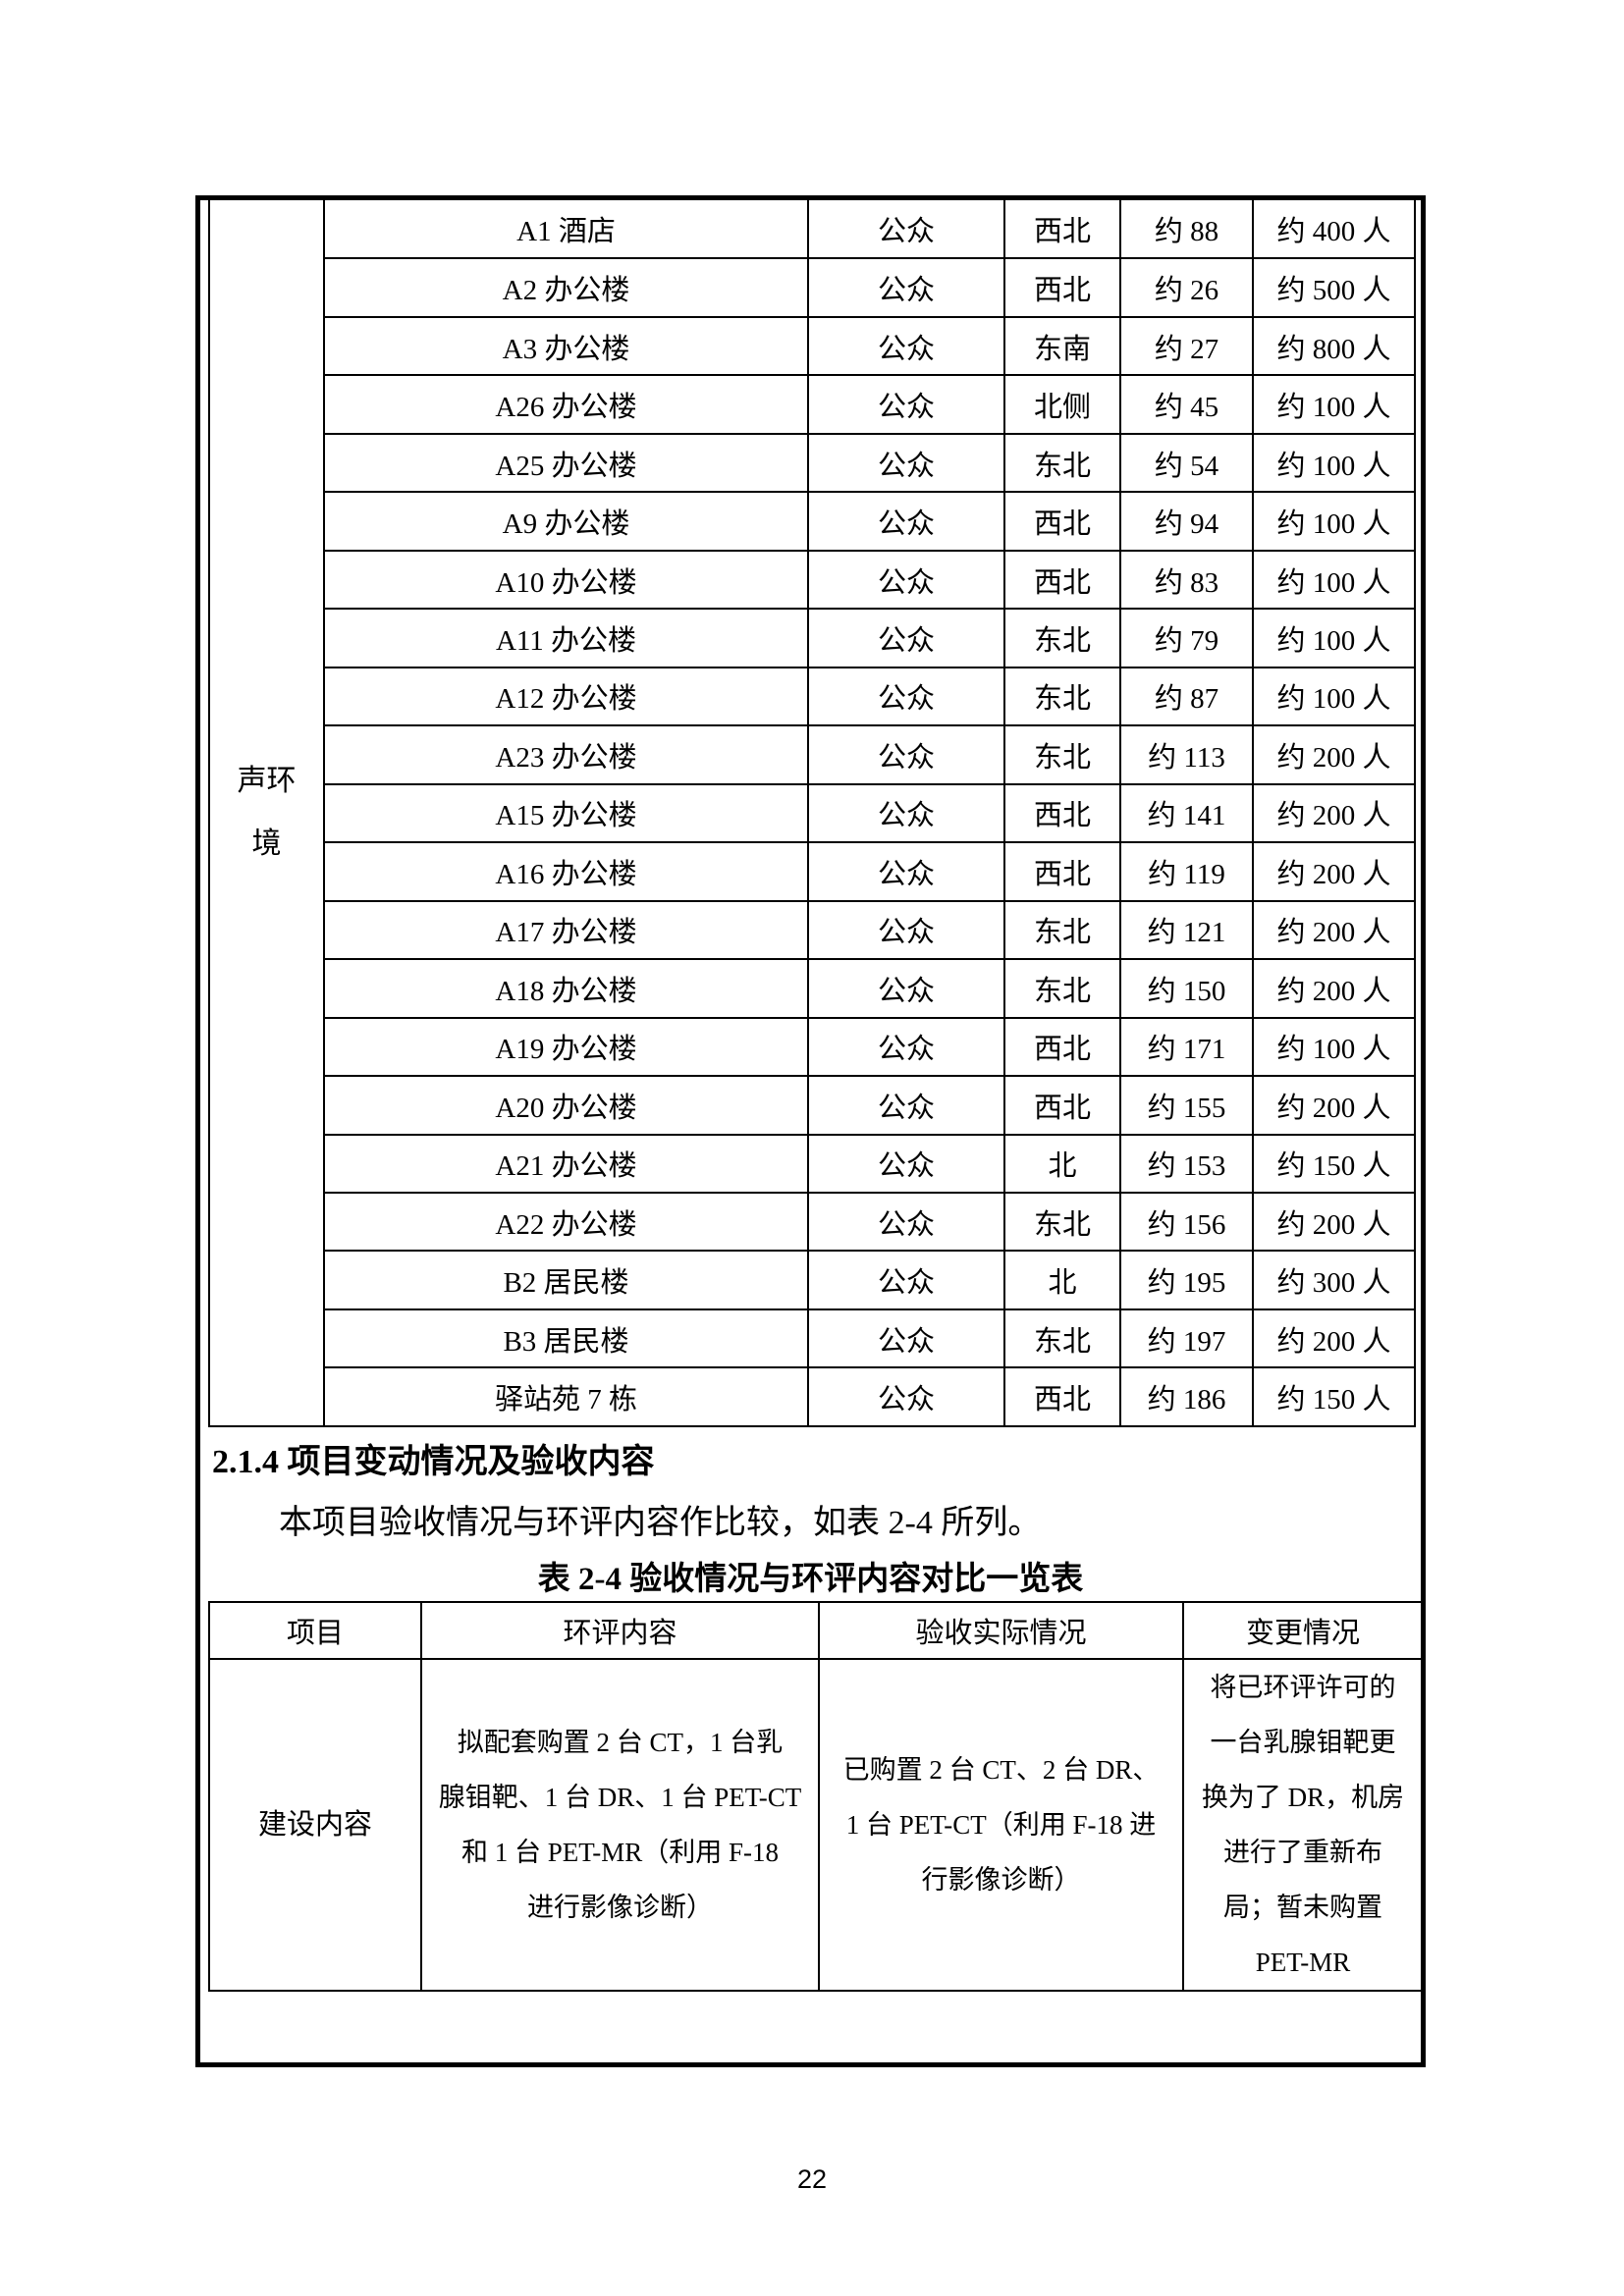 This screenshot has height=2296, width=1624. I want to click on noise-cell-name: A26 办公楼, so click(566, 404).